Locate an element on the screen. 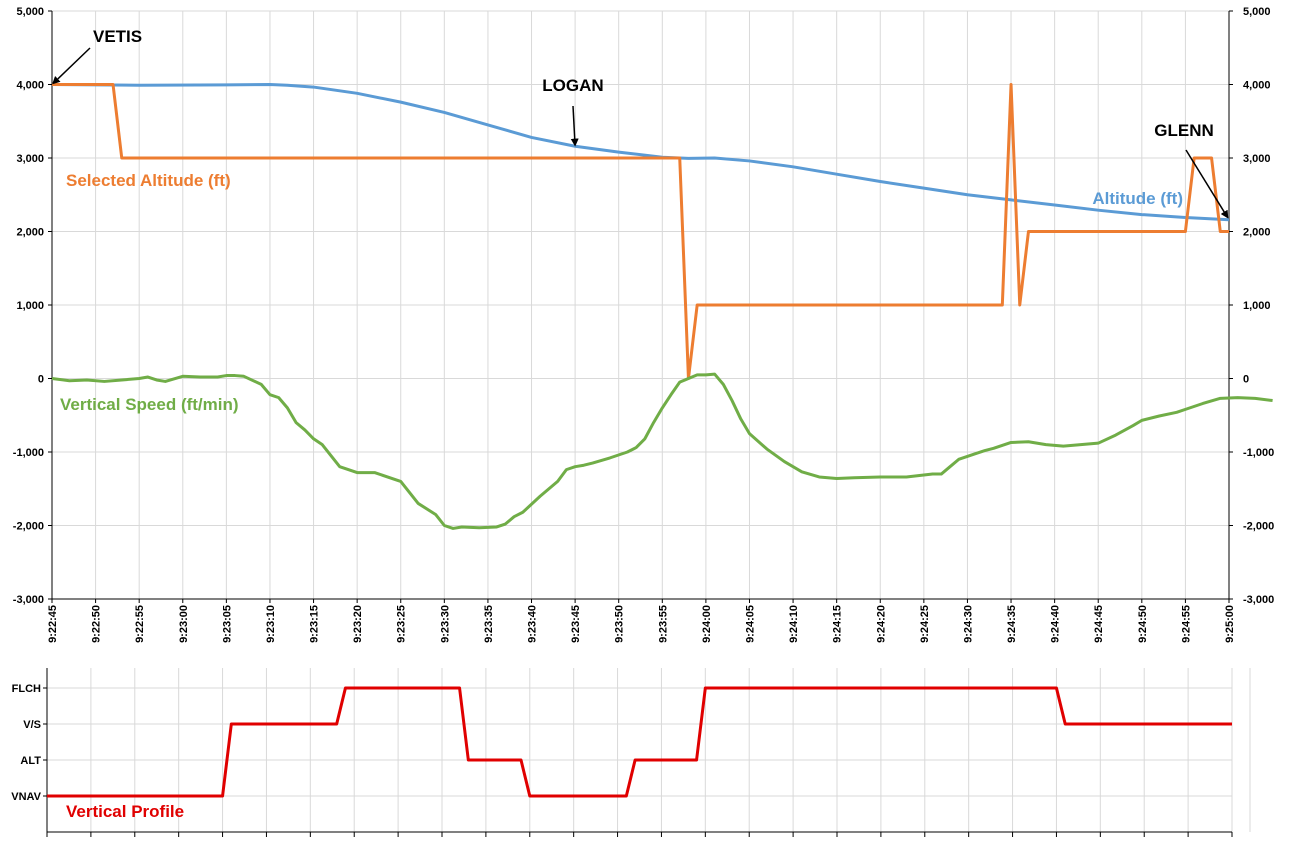  right-y-tick-label: -3,000 is located at coordinates (1258, 600).